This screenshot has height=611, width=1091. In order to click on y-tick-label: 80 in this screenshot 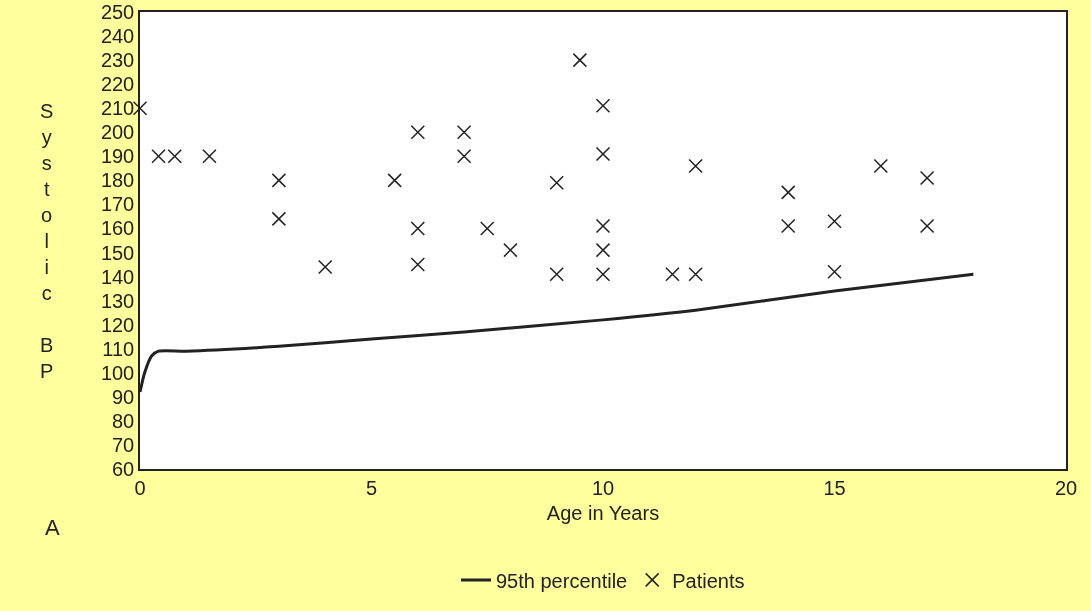, I will do `click(123, 420)`.